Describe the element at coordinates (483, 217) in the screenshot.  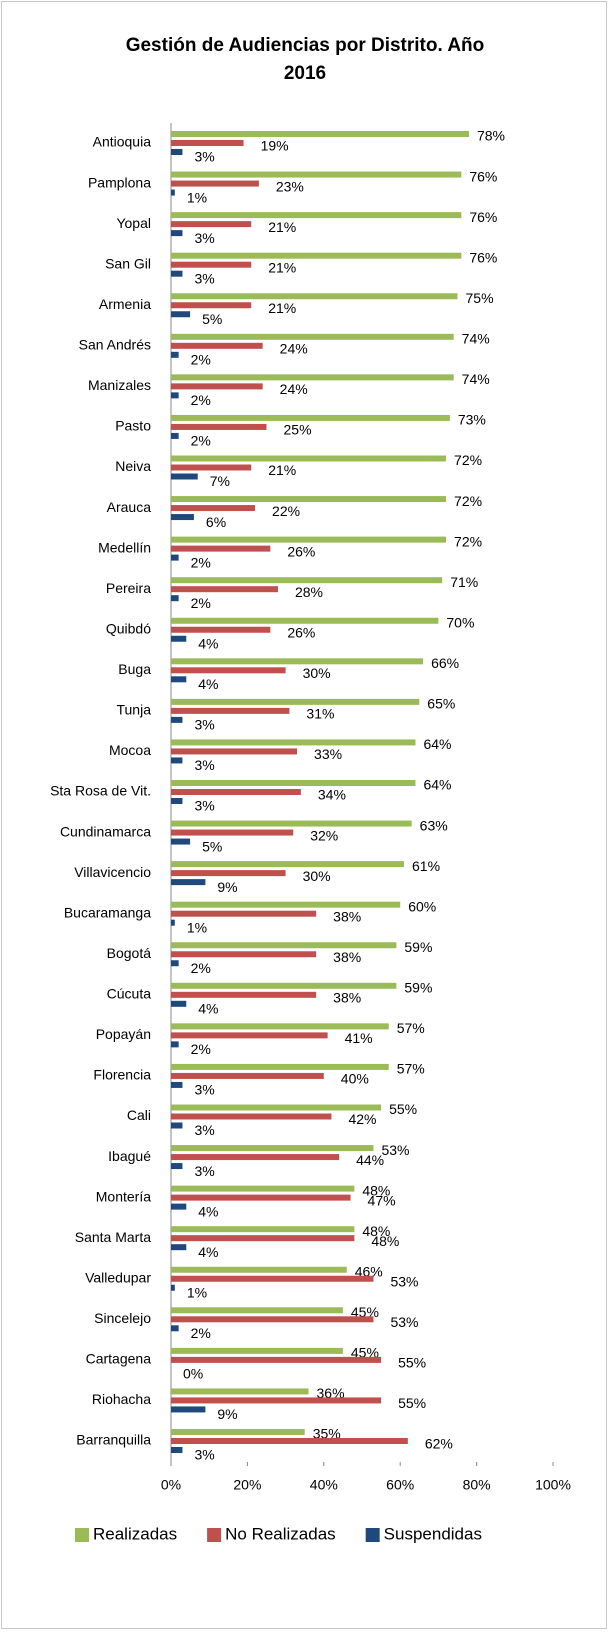
I see `value-label: 76%` at that location.